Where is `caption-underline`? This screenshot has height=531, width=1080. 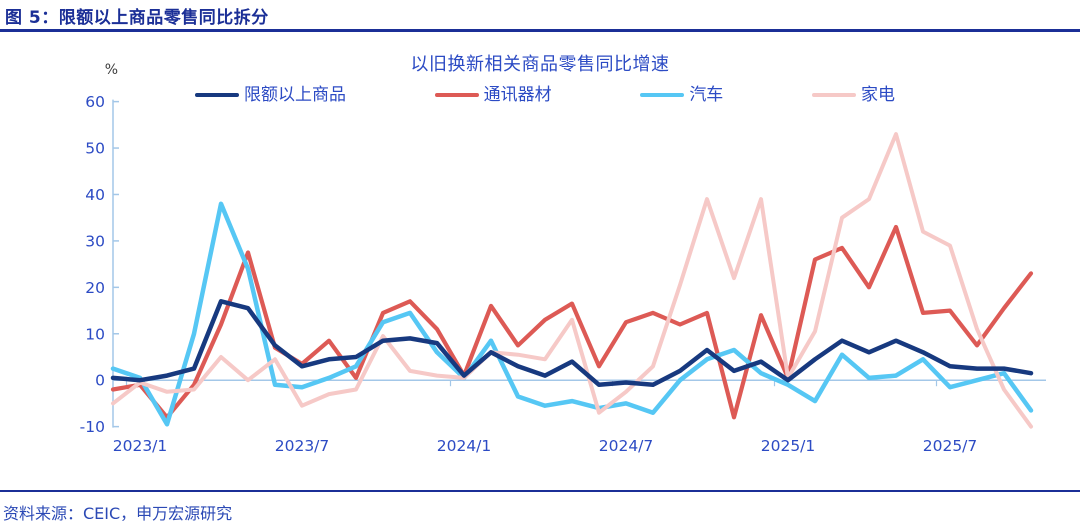
caption-underline is located at coordinates (540, 30).